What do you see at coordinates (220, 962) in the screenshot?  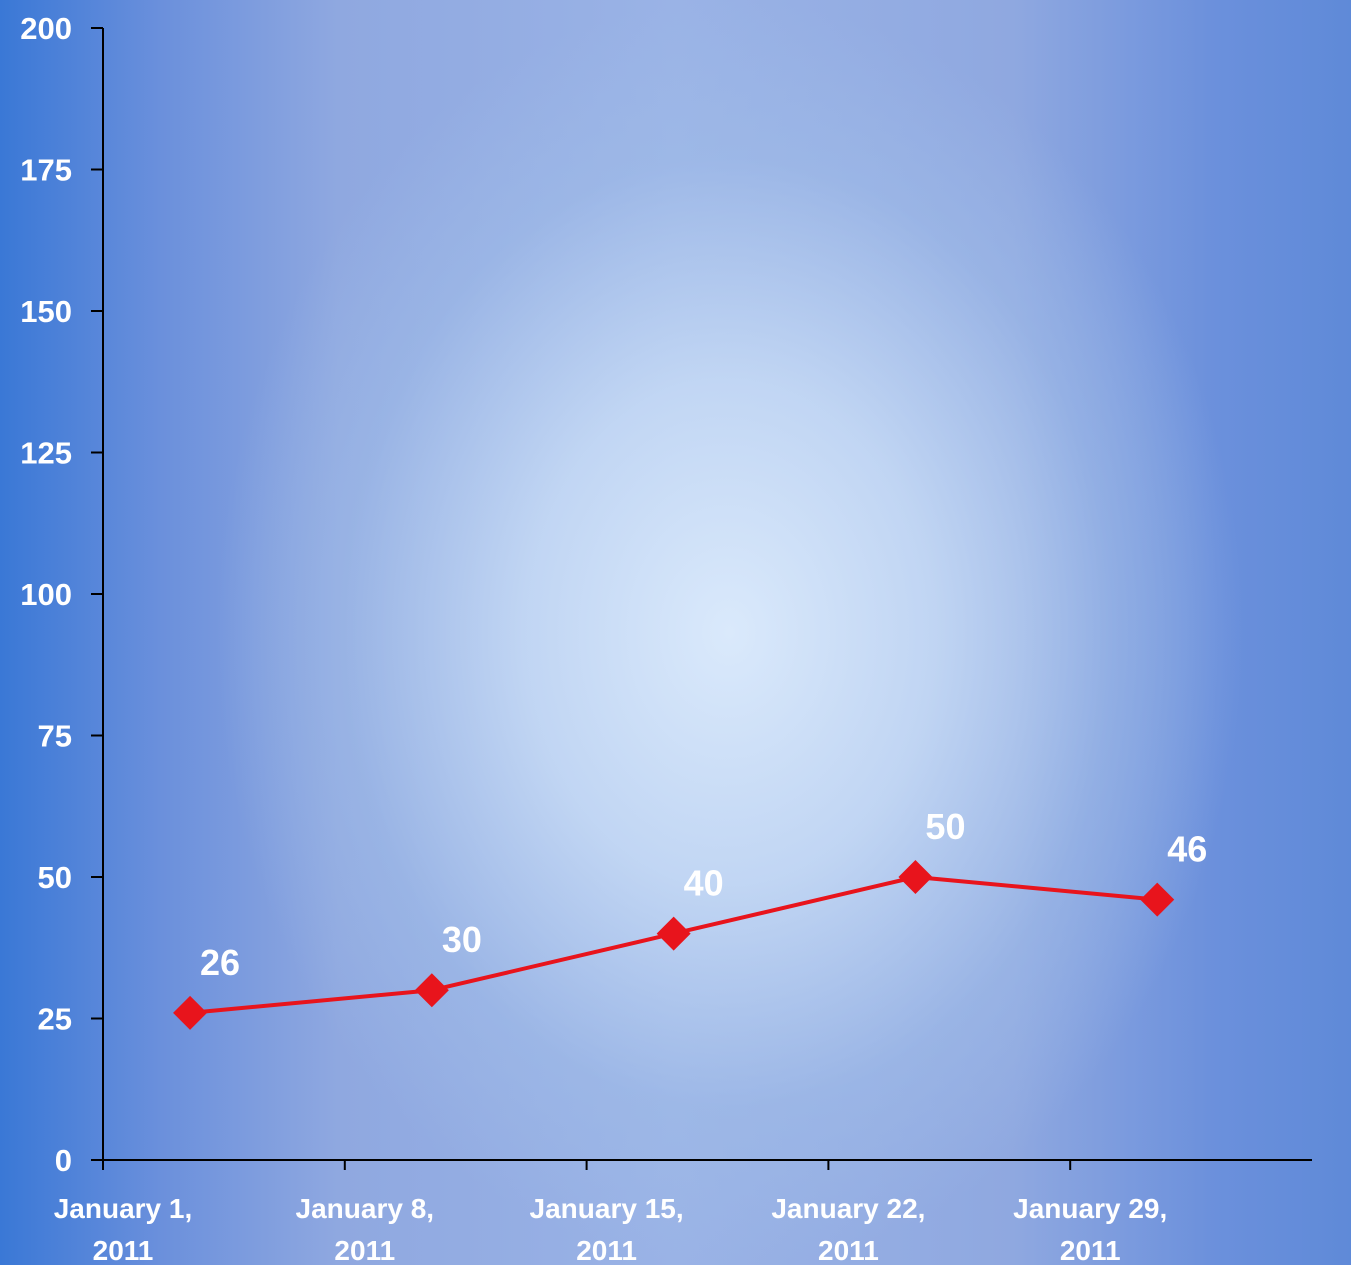 I see `data-label: 26` at bounding box center [220, 962].